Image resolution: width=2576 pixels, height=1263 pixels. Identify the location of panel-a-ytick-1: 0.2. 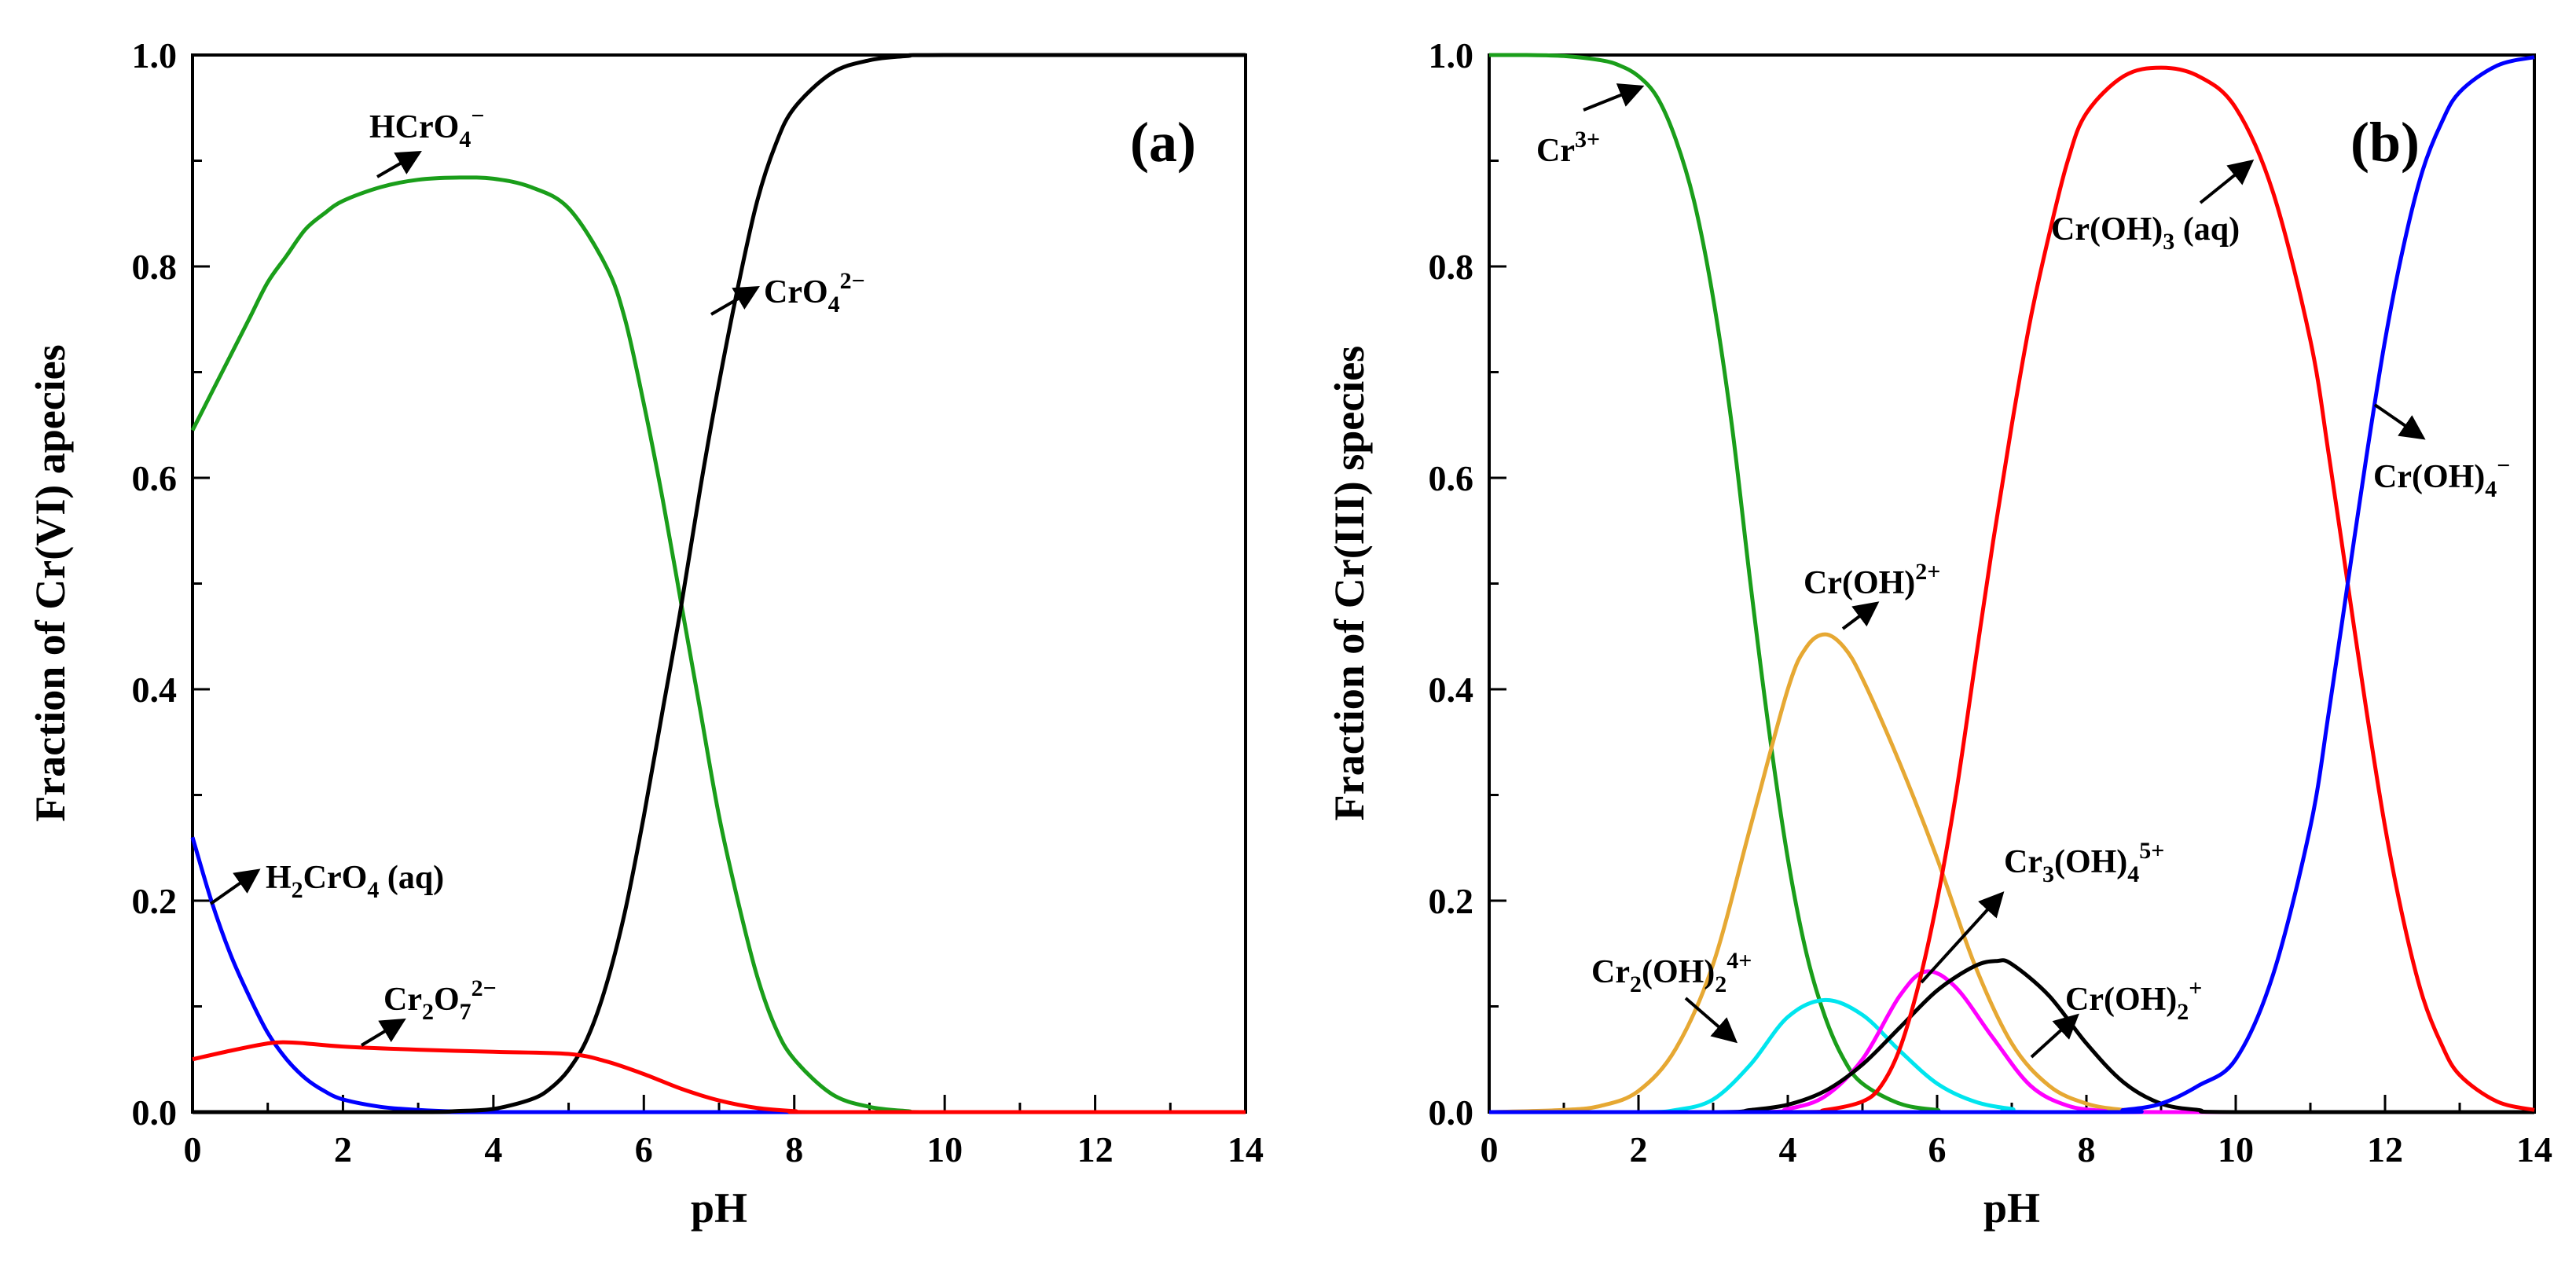
(155, 901).